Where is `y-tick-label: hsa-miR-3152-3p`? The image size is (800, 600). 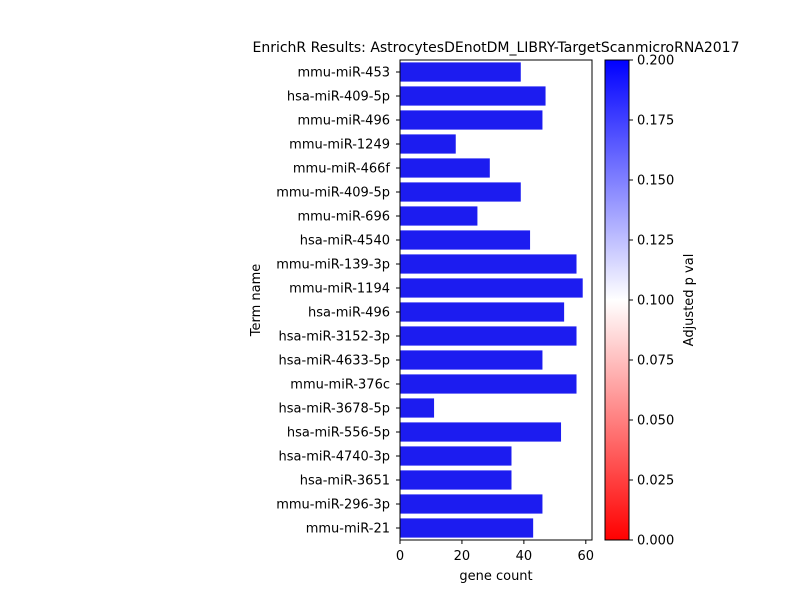 y-tick-label: hsa-miR-3152-3p is located at coordinates (334, 337).